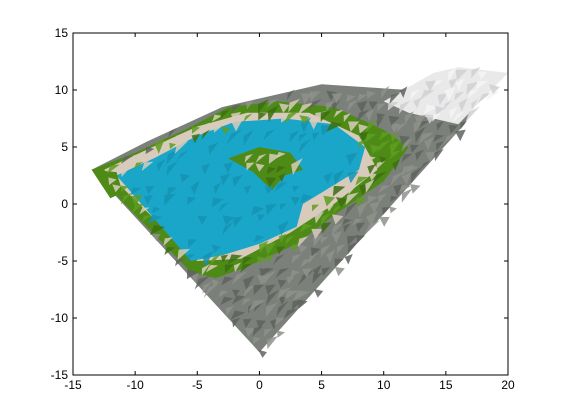 The image size is (561, 420). I want to click on x-tick-label: -15, so click(73, 385).